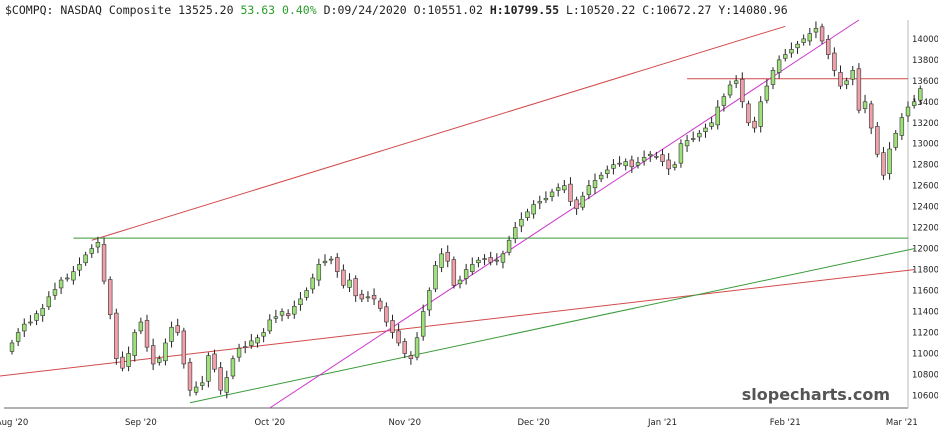  I want to click on x-tick-label: Mar '21, so click(902, 423).